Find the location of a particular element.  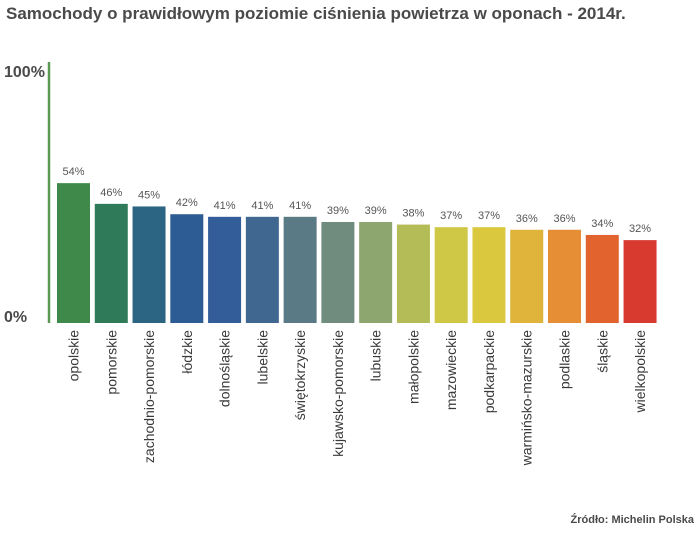

x-tick-label: opolskie is located at coordinates (74, 356).